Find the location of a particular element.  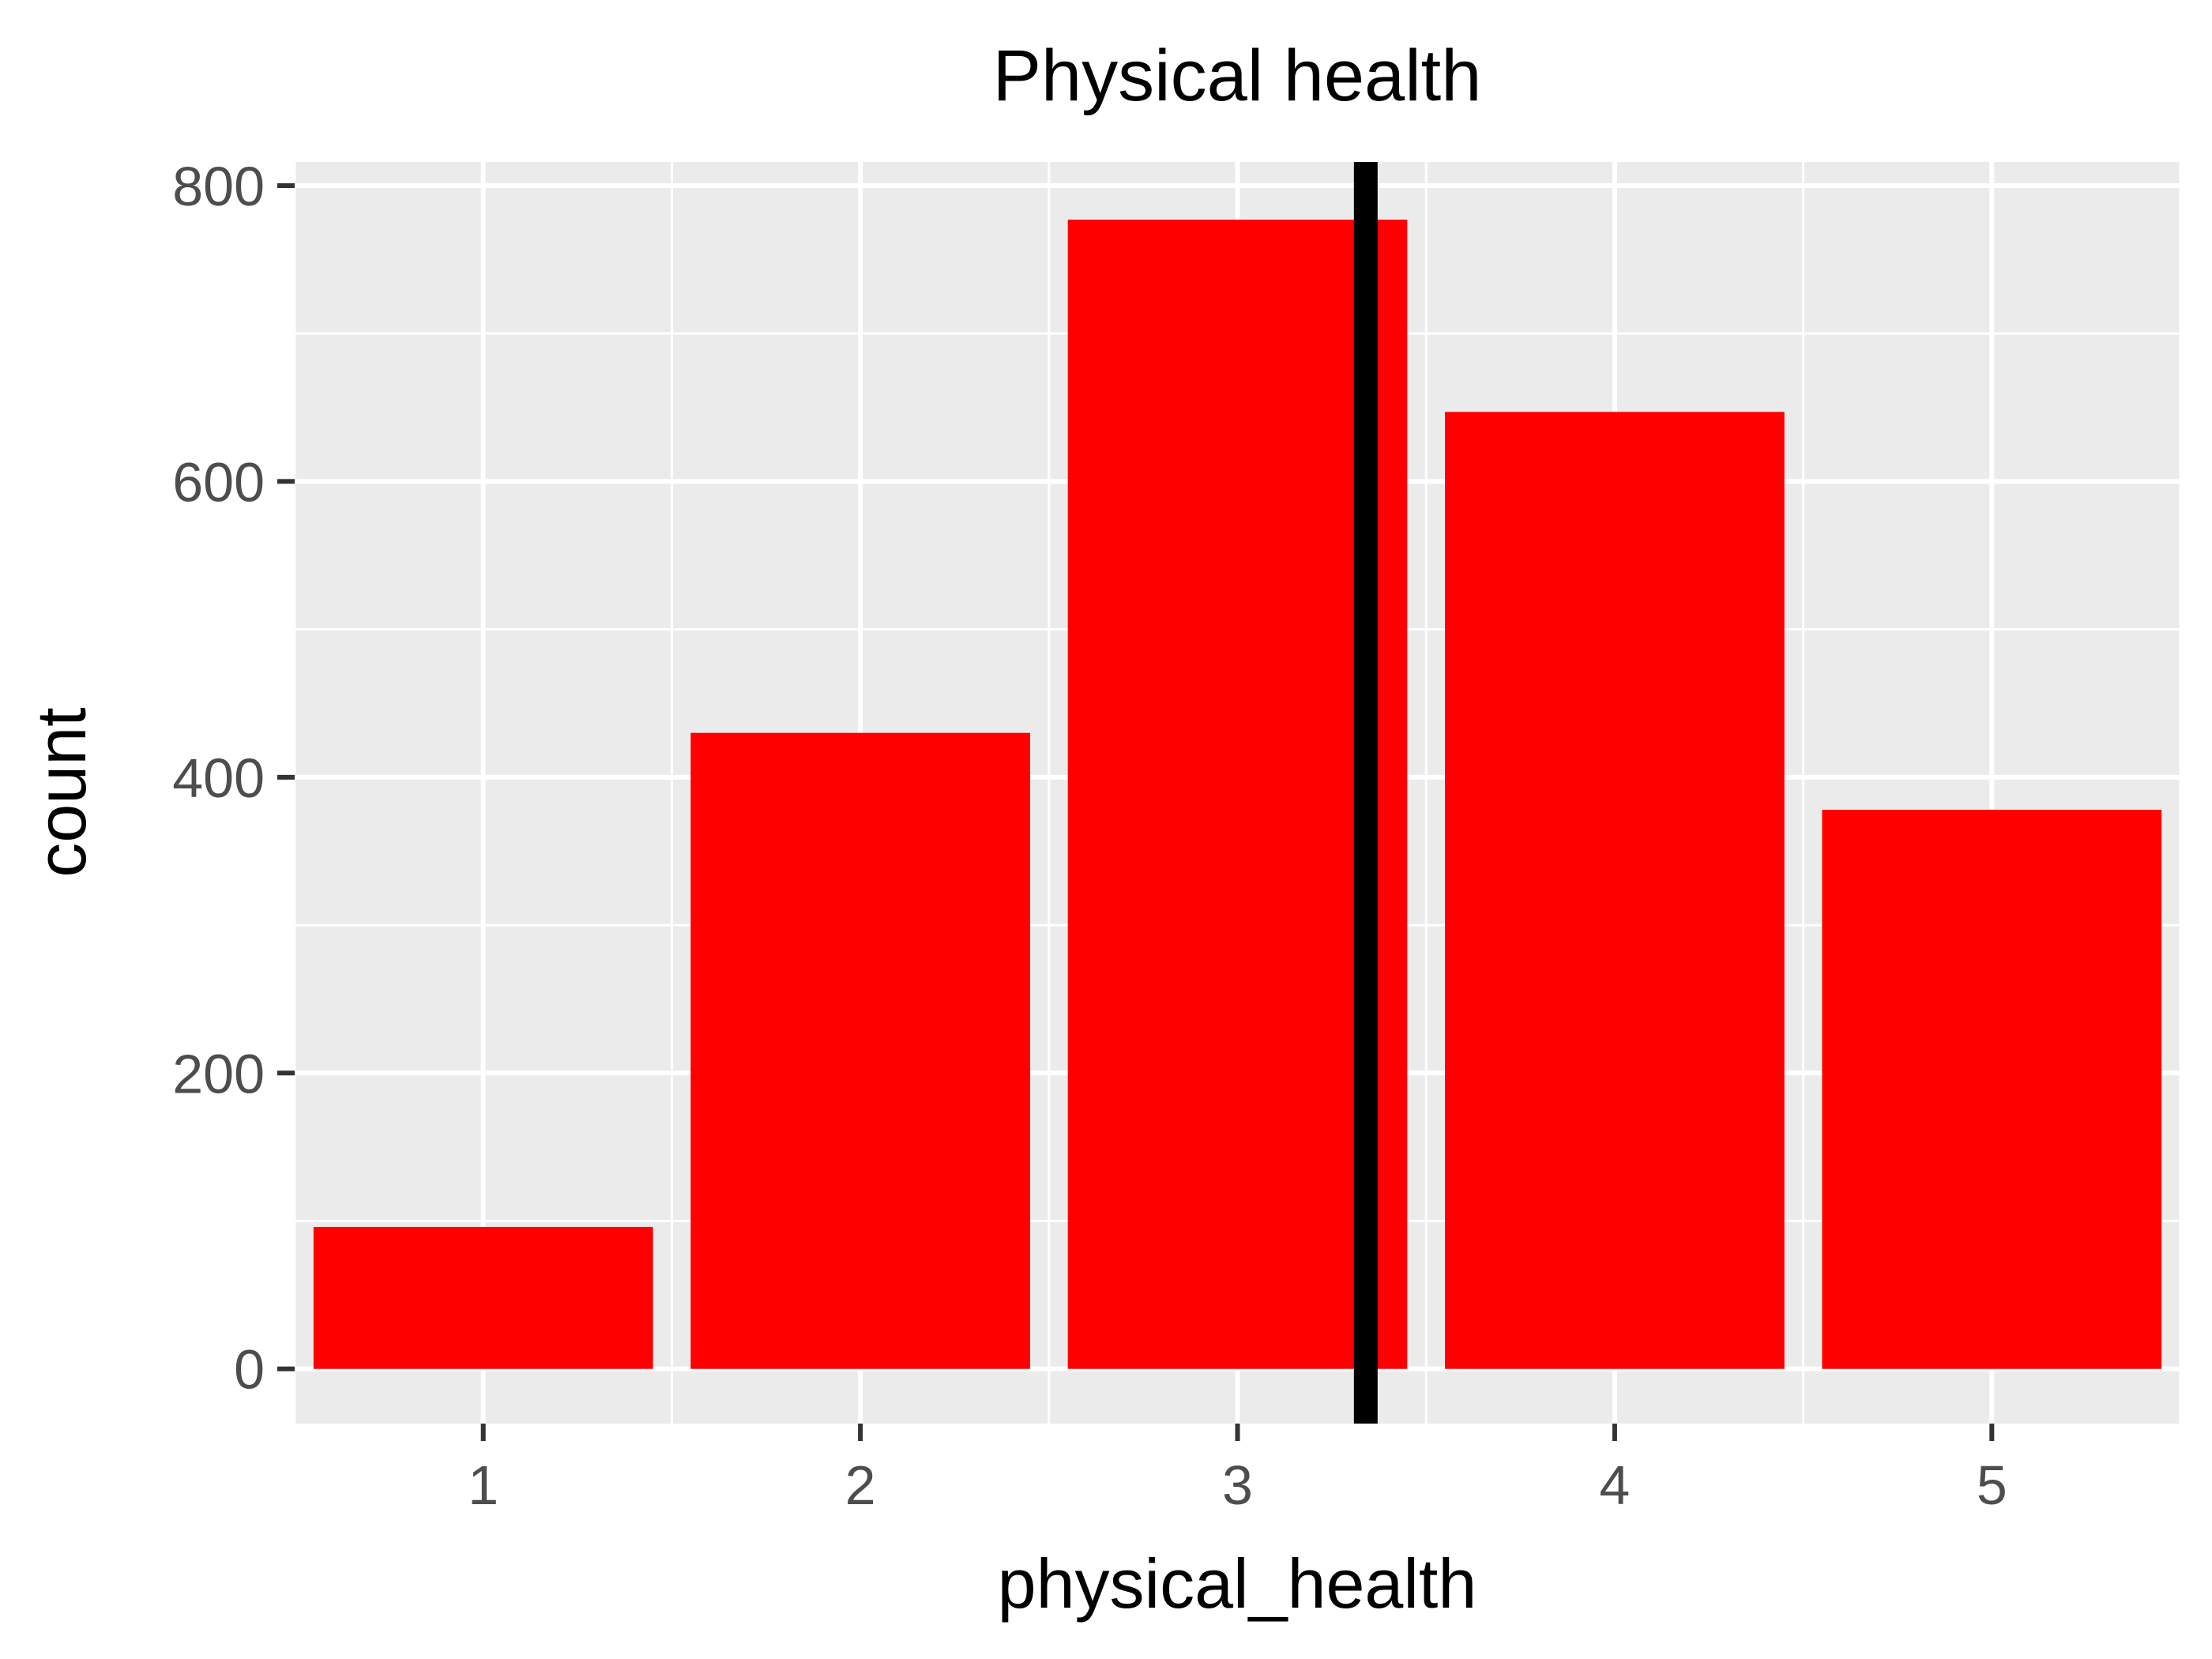

x-axis: 1 2 3 4 5 is located at coordinates (1238, 1470).